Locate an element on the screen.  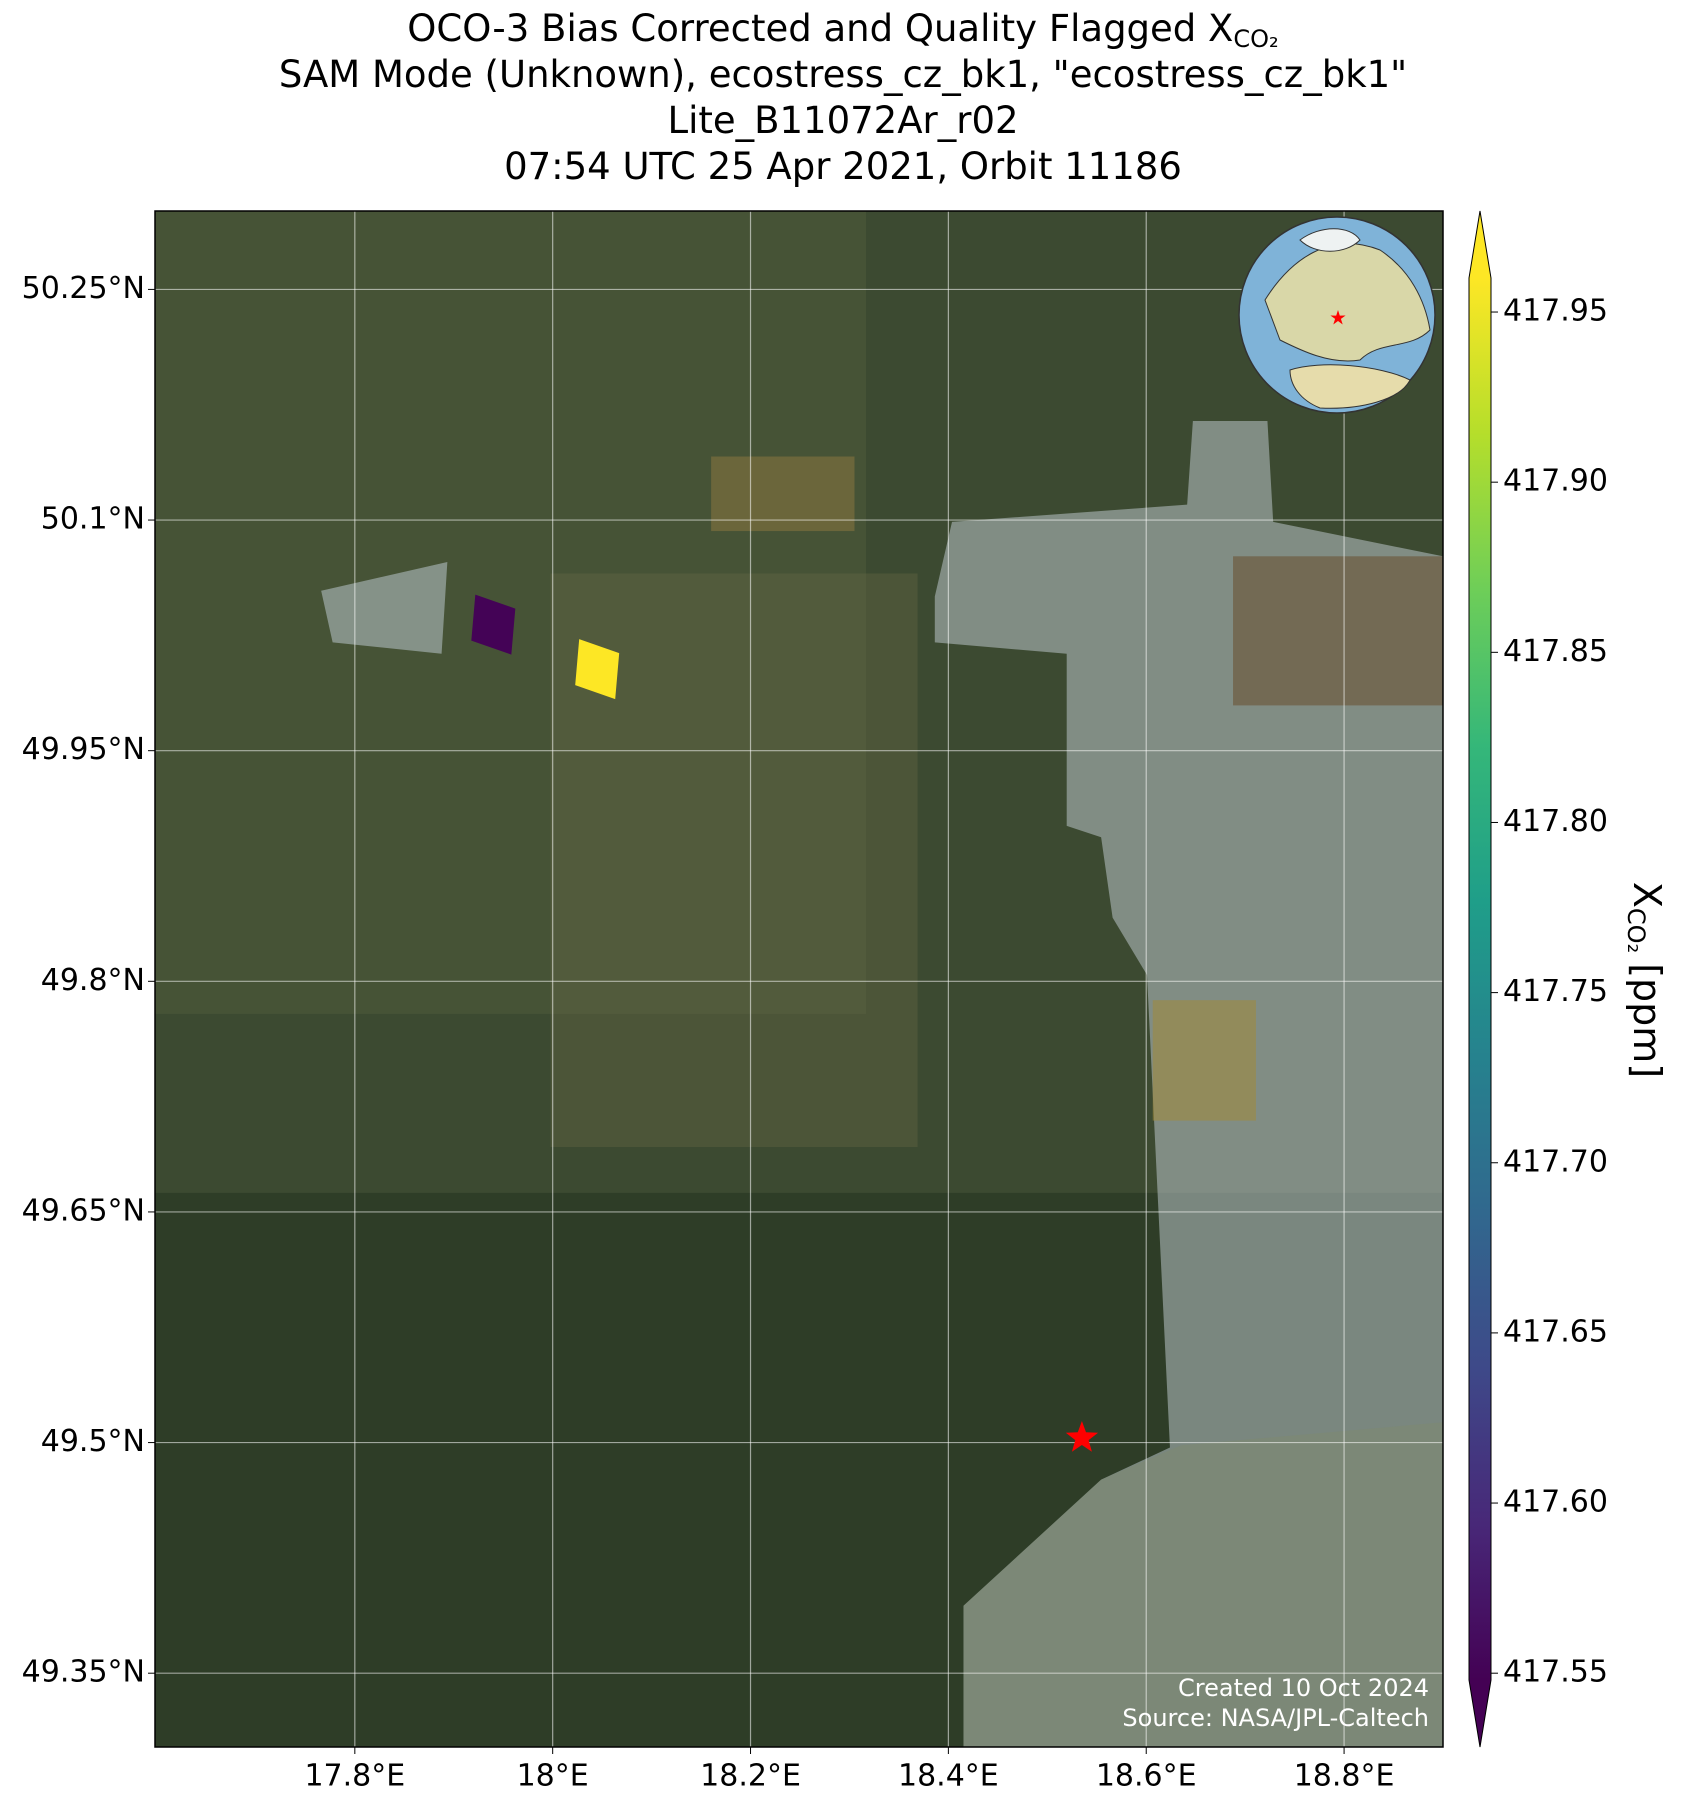
colorbar-tick-label: 417.90 is located at coordinates (1555, 481).